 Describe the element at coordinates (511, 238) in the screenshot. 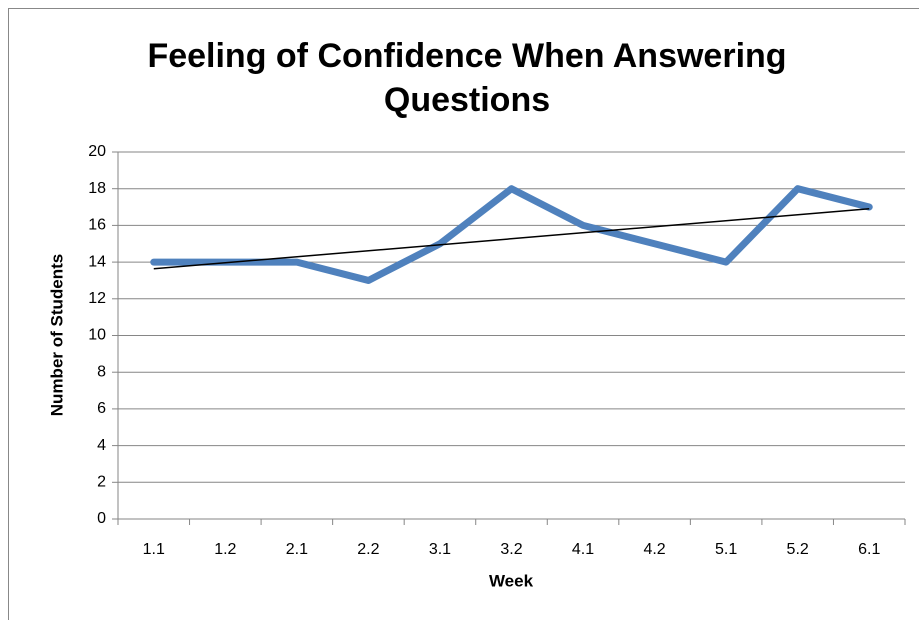

I see `trendline` at that location.